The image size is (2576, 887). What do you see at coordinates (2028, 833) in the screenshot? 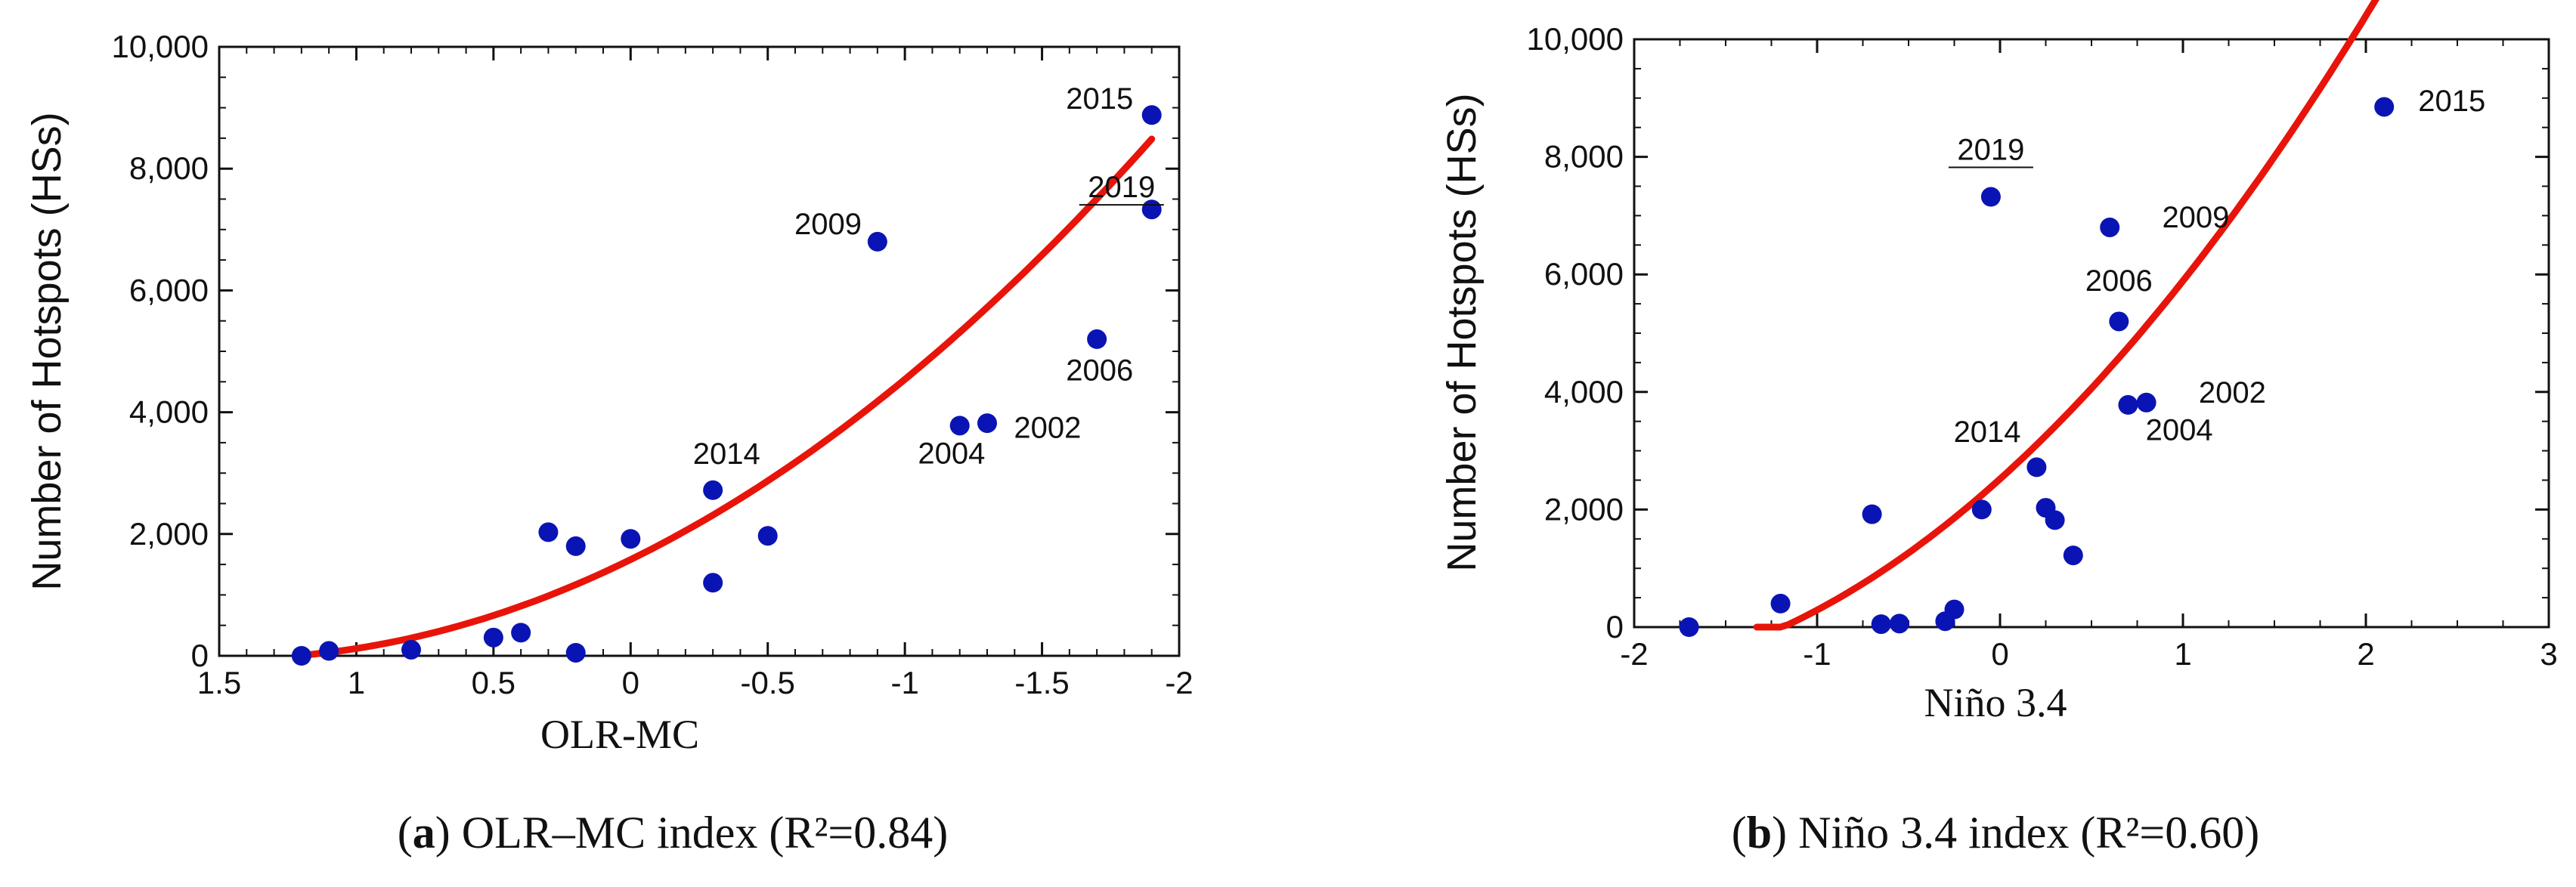
I see `caption-b-text: Niño 3.4 index (R²=0.60)` at bounding box center [2028, 833].